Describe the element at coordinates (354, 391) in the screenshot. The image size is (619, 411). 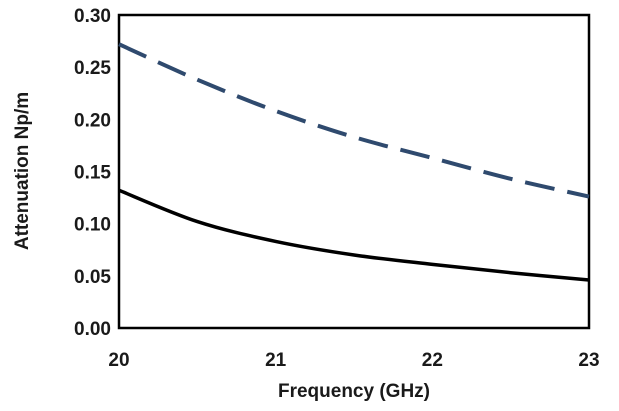
I see `x-axis-title: Frequency (GHz)` at that location.